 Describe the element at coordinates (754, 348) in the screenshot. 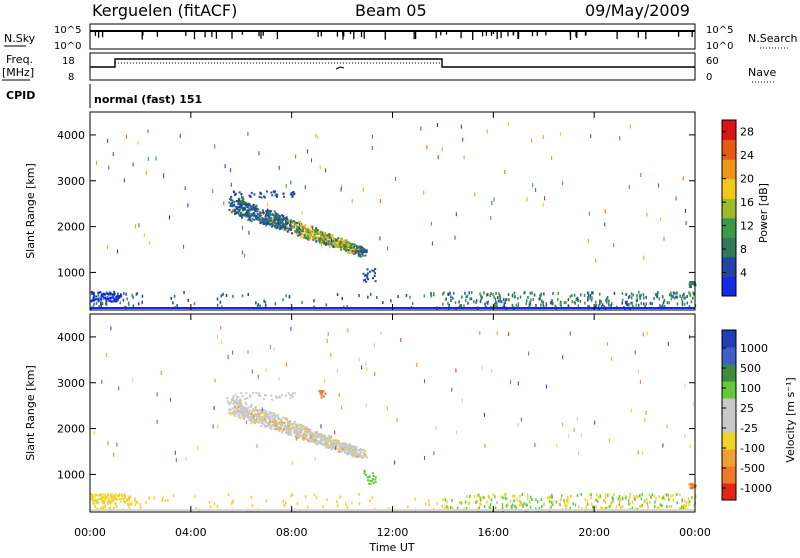

I see `colorbar-tick-label: 1000` at that location.